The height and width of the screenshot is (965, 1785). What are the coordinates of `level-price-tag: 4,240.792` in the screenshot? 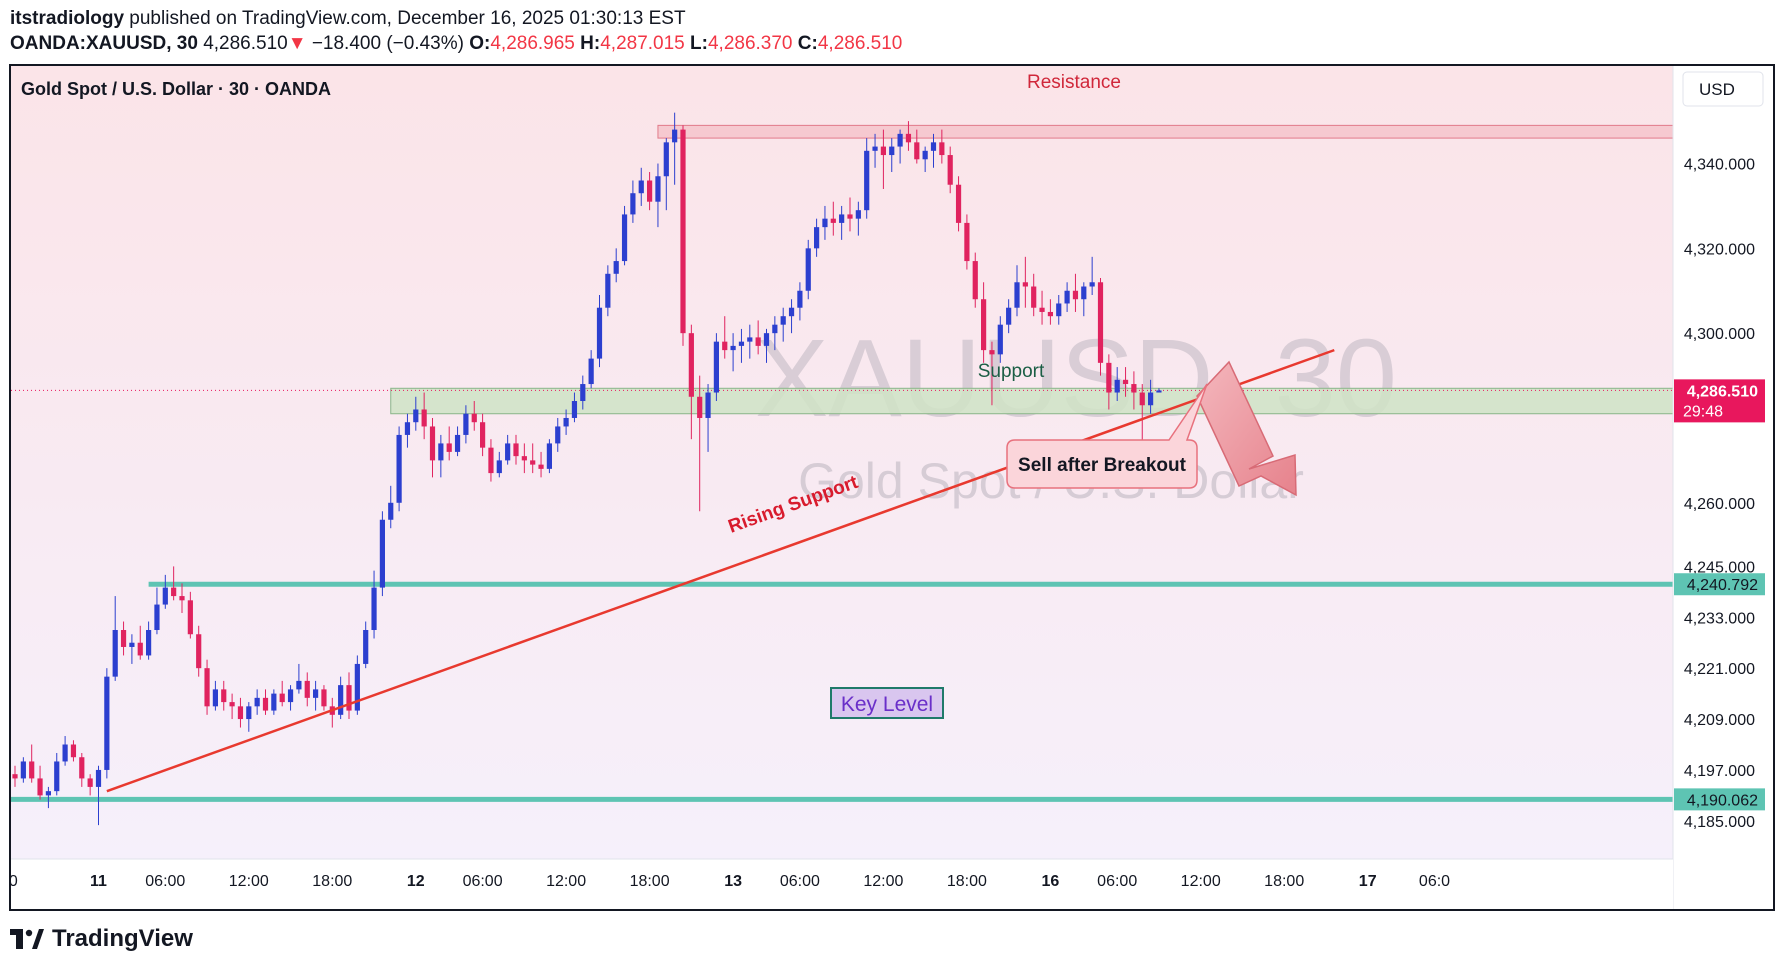 It's located at (1719, 584).